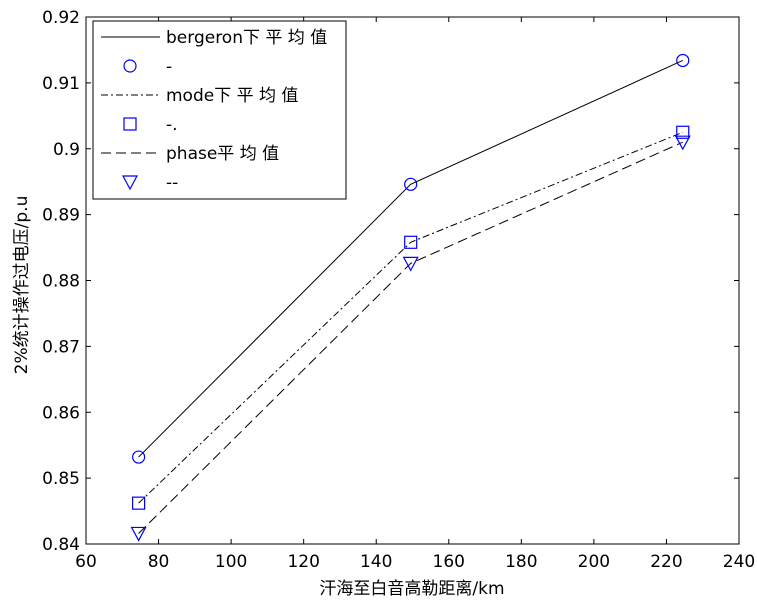 Image resolution: width=757 pixels, height=600 pixels. What do you see at coordinates (231, 562) in the screenshot?
I see `x-tick-label: 100` at bounding box center [231, 562].